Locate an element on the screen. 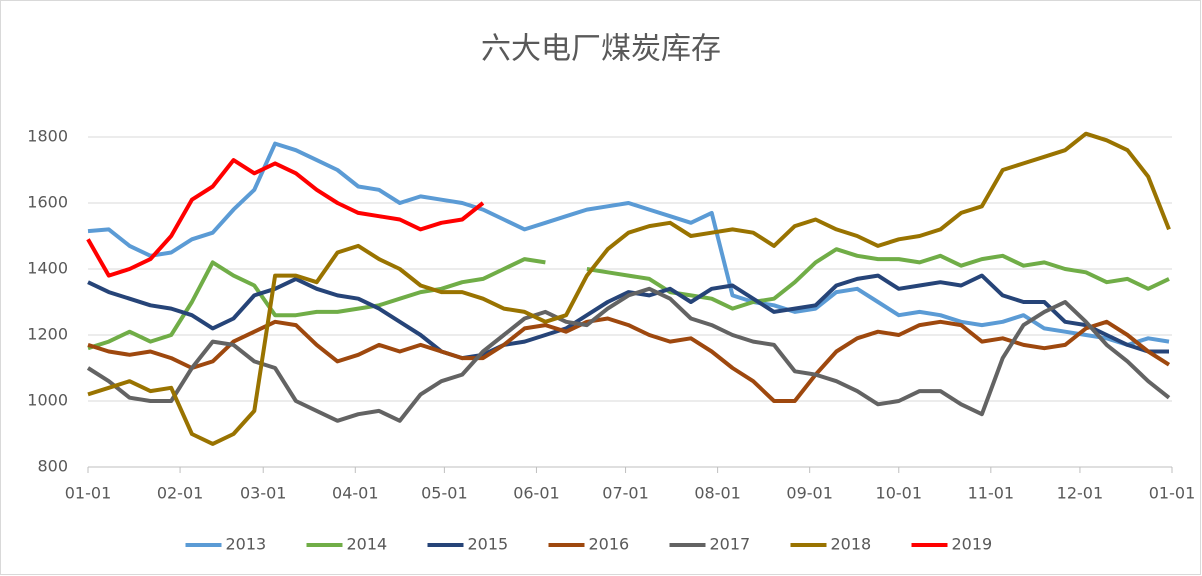 This screenshot has width=1202, height=576. legend-label: 2017 is located at coordinates (730, 544).